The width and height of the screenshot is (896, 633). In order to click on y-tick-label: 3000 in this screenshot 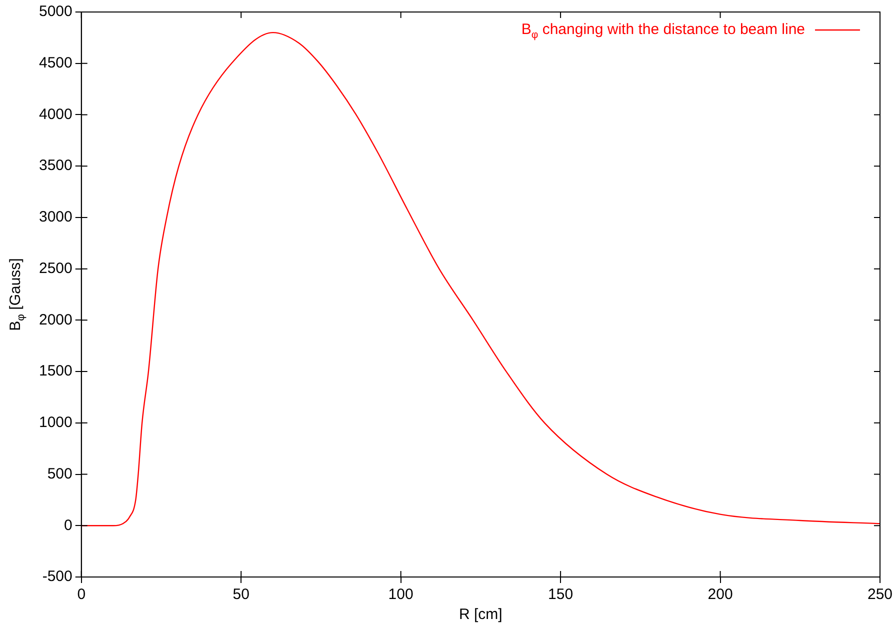, I will do `click(55, 217)`.